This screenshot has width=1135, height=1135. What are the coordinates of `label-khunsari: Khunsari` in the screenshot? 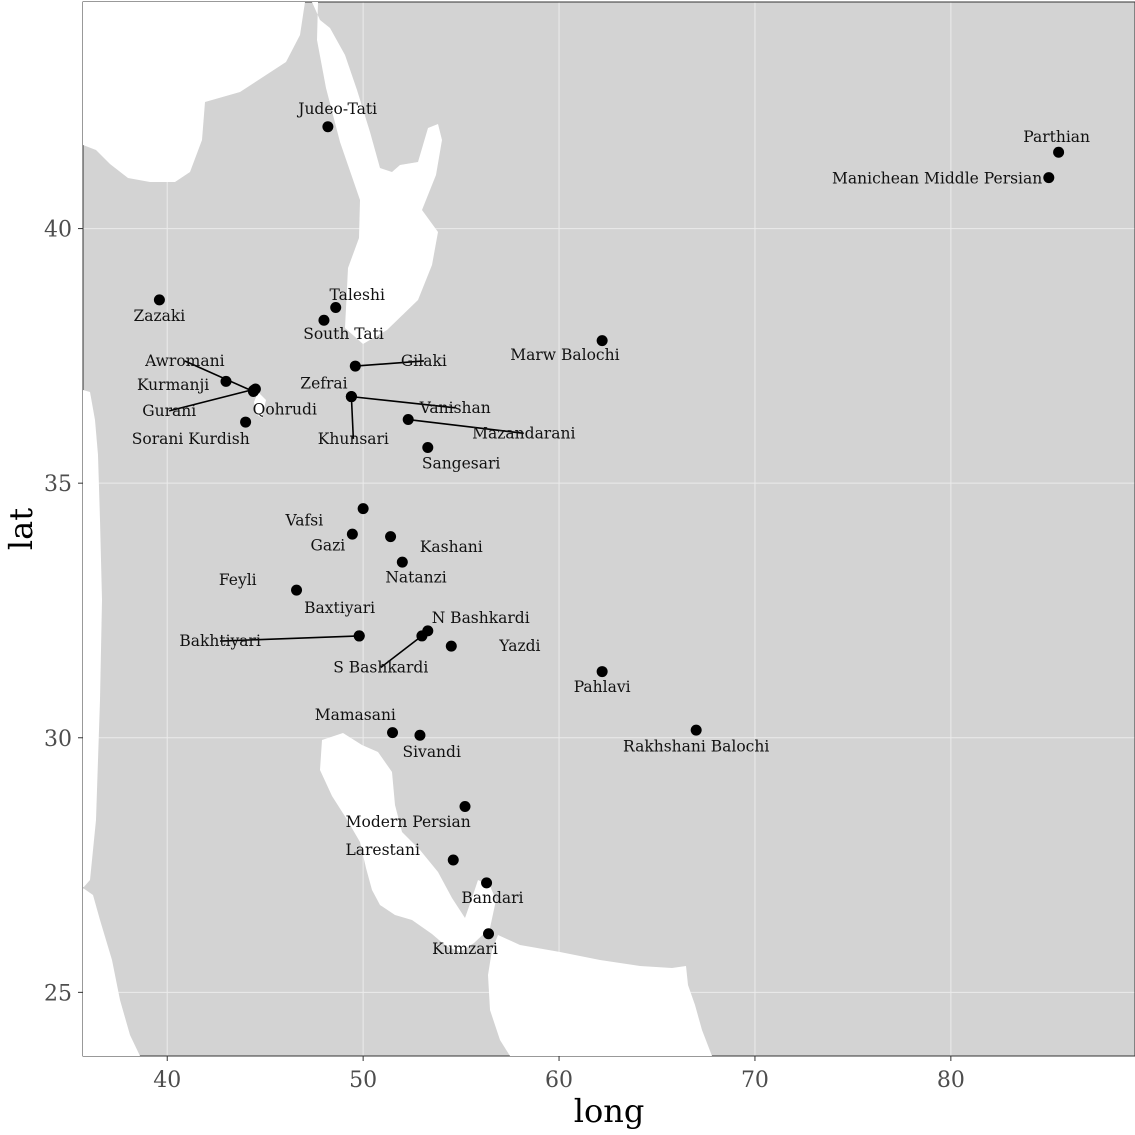 It's located at (353, 439).